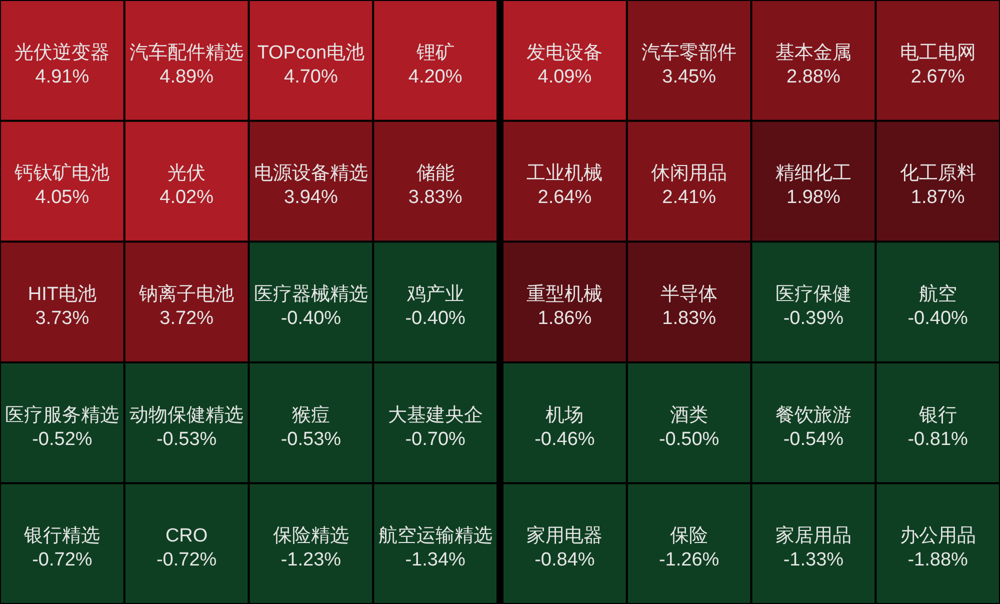  I want to click on data-label: 3.45%, so click(689, 77).